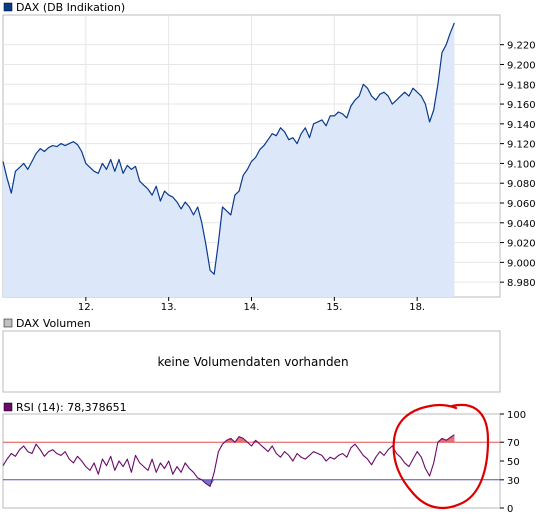 The image size is (545, 515). What do you see at coordinates (228, 460) in the screenshot?
I see `rsi-line` at bounding box center [228, 460].